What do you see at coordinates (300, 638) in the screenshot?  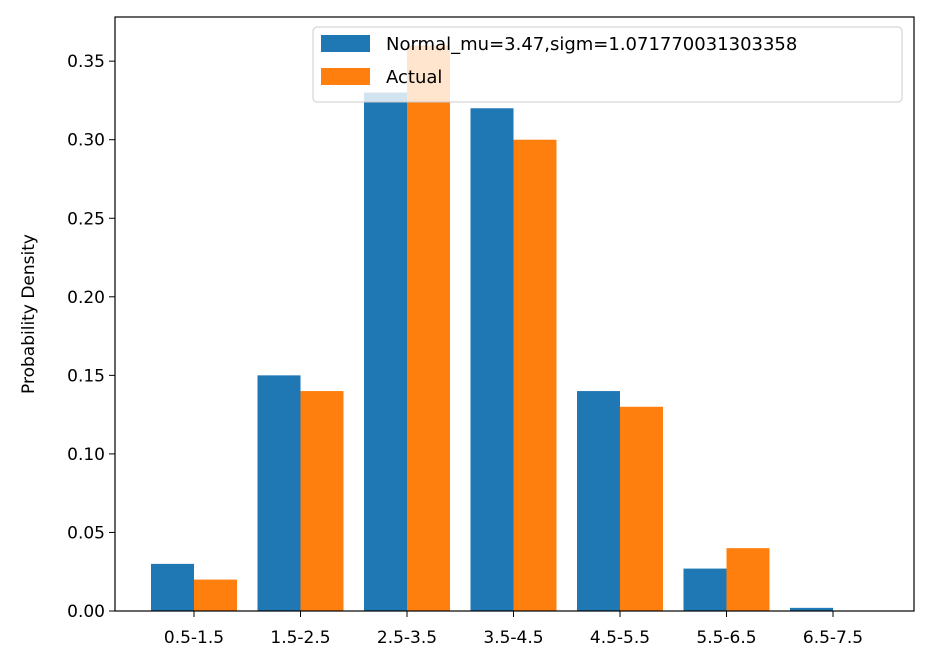 I see `x-tick-label: 1.5-2.5` at bounding box center [300, 638].